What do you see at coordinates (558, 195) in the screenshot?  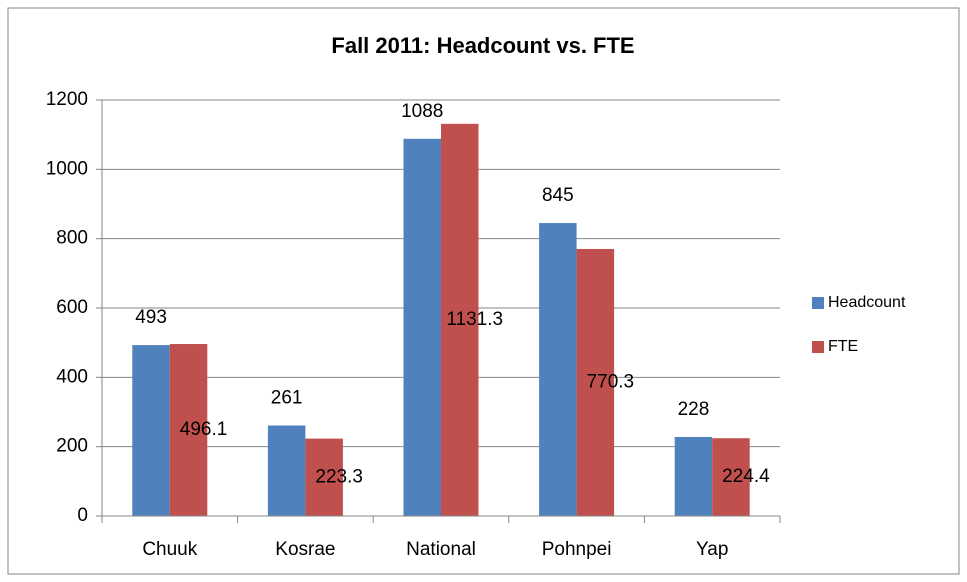 I see `data-label: 845` at bounding box center [558, 195].